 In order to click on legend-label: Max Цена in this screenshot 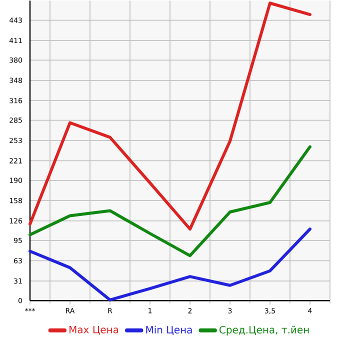, I will do `click(94, 330)`.